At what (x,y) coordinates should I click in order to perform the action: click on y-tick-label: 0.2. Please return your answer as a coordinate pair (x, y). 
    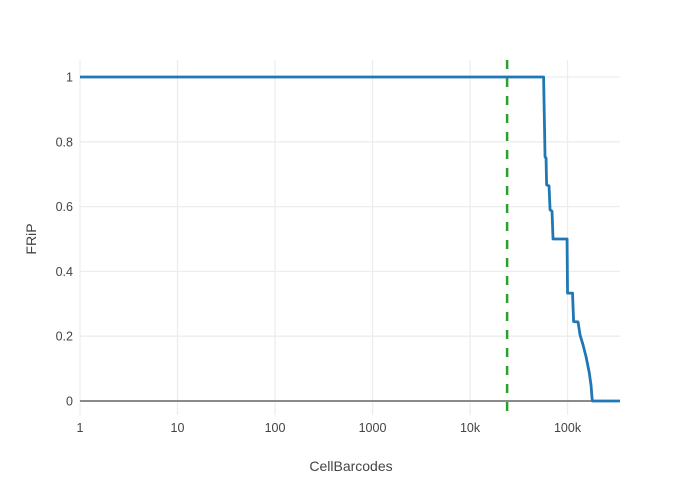
    Looking at the image, I should click on (64, 337).